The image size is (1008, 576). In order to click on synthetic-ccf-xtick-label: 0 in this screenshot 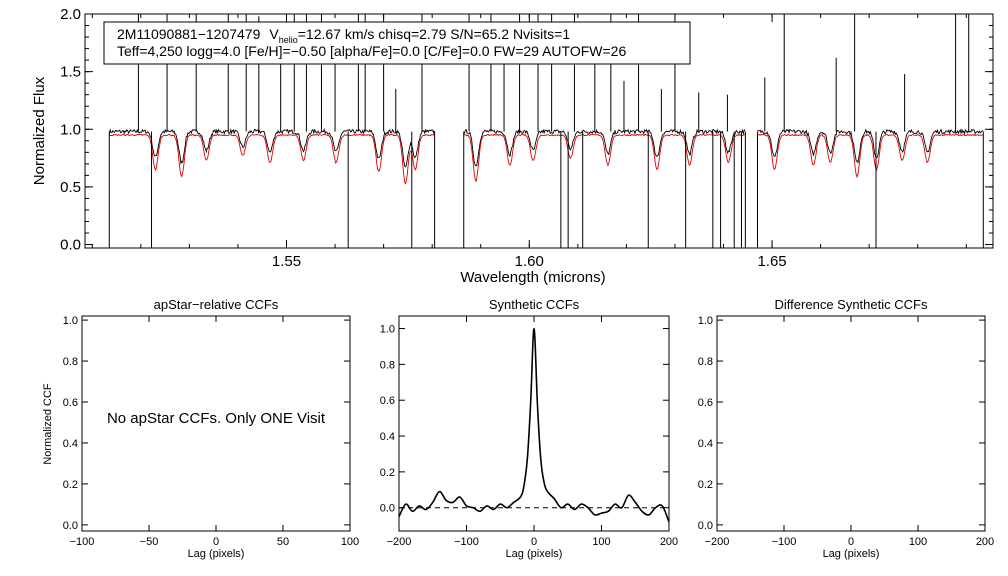, I will do `click(534, 542)`.